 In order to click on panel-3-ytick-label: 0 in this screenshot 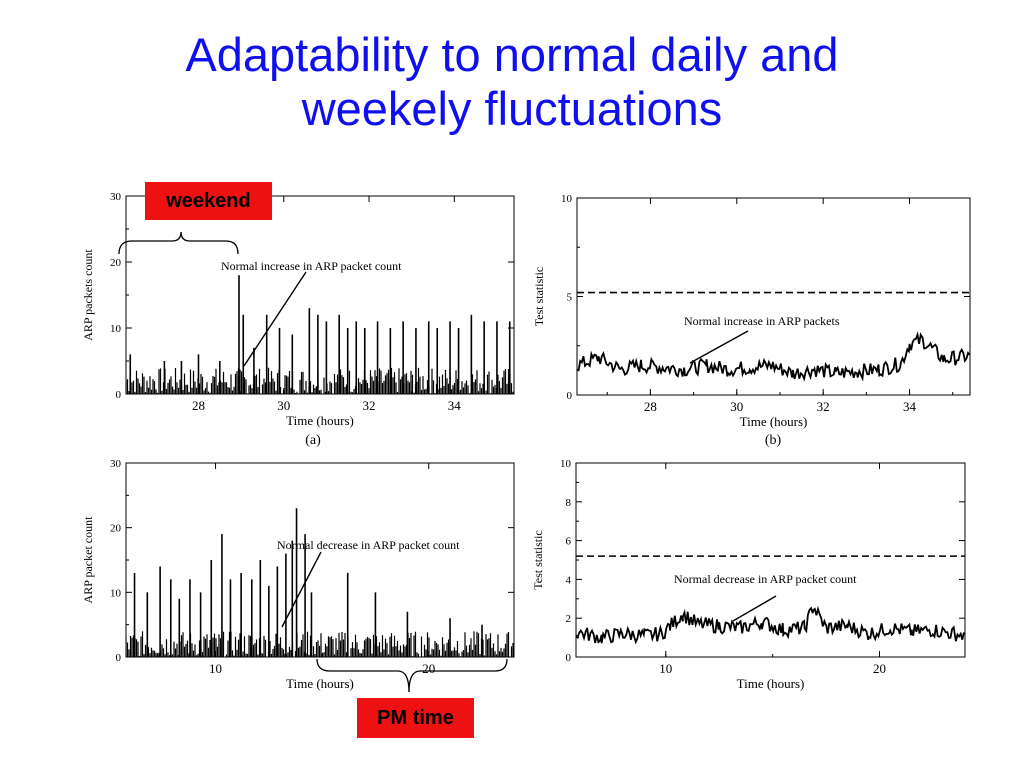, I will do `click(119, 658)`.